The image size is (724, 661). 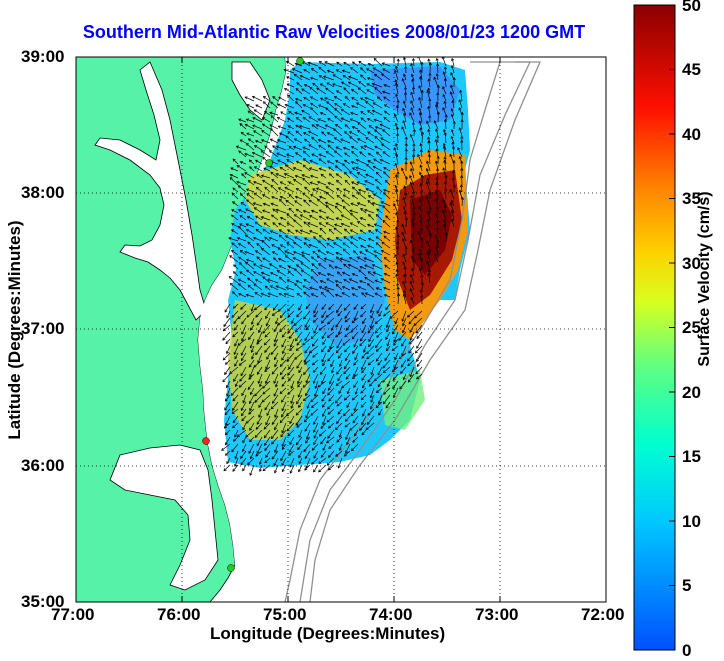 I want to click on y-tick-label: 38:00, so click(x=42, y=193).